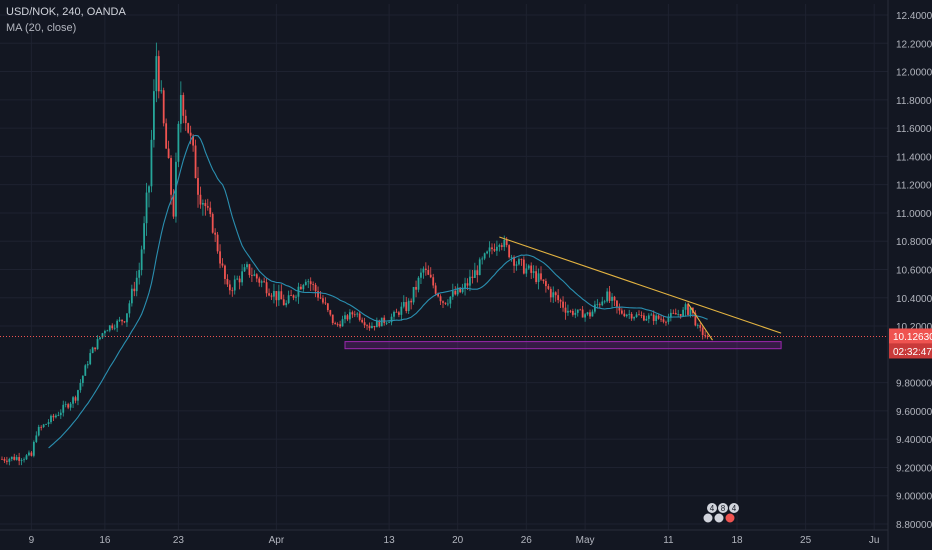 This screenshot has height=550, width=932. Describe the element at coordinates (668, 540) in the screenshot. I see `x-tick-label: 11` at that location.